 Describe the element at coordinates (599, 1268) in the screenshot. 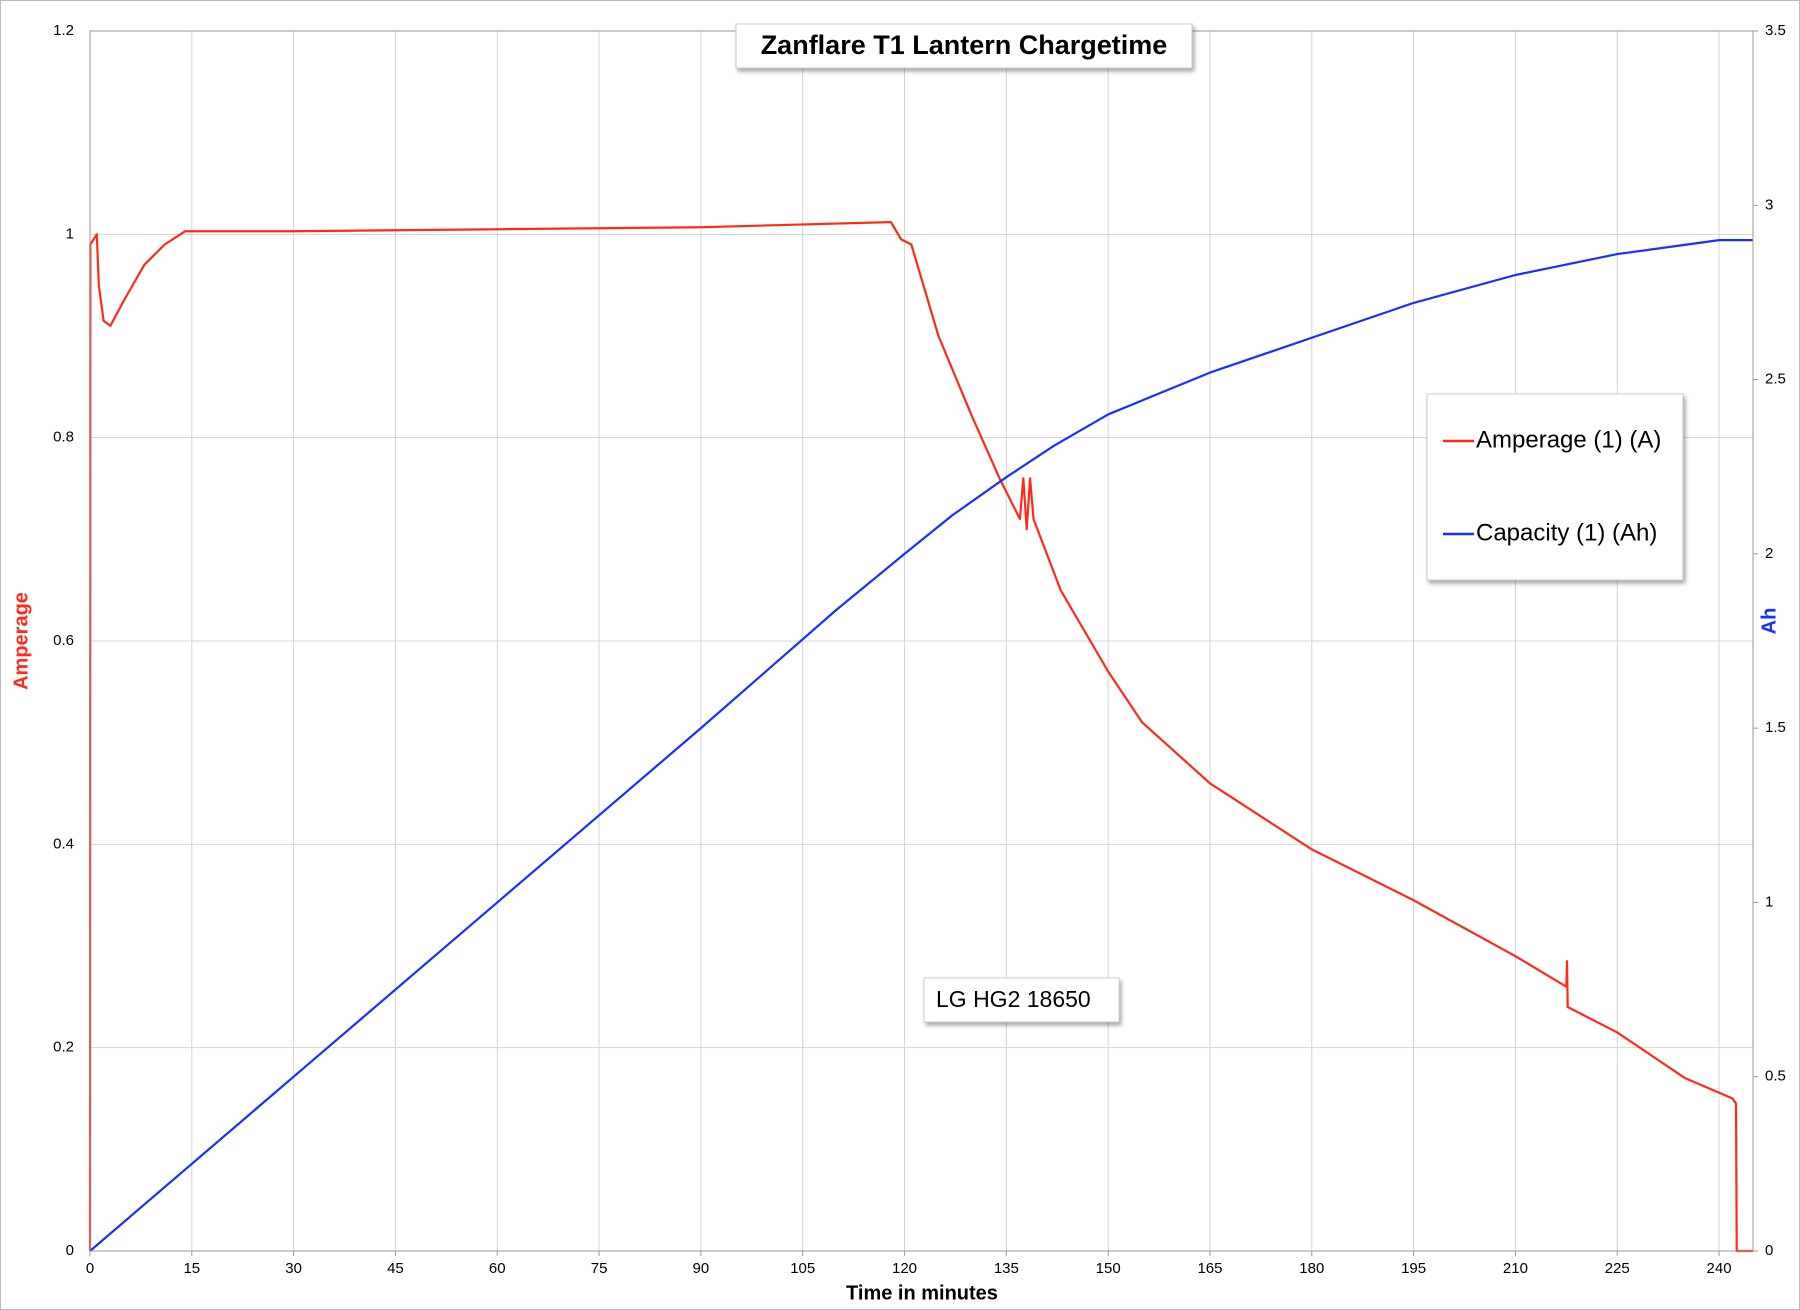

I see `x-tick-label: 75` at that location.